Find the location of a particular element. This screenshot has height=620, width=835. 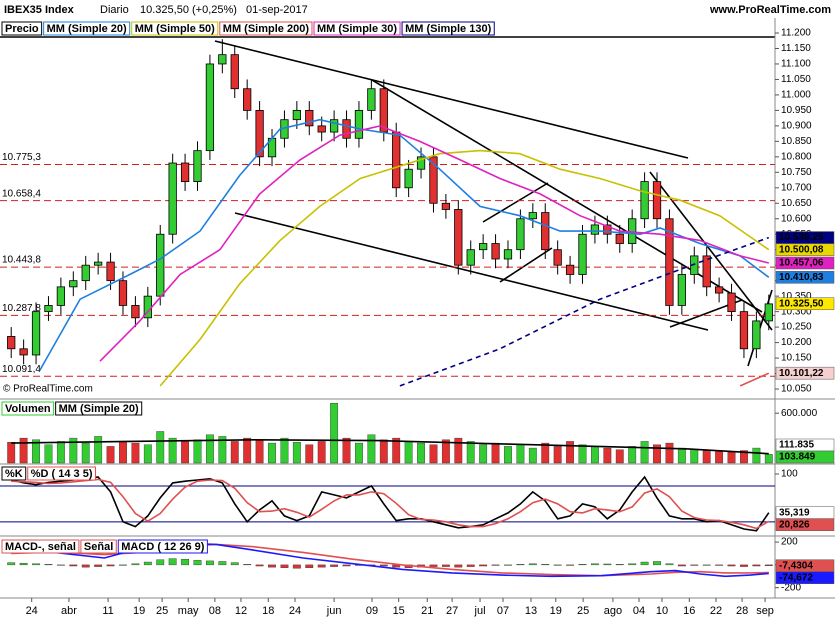

y-tick-label: 11.150 is located at coordinates (796, 48).